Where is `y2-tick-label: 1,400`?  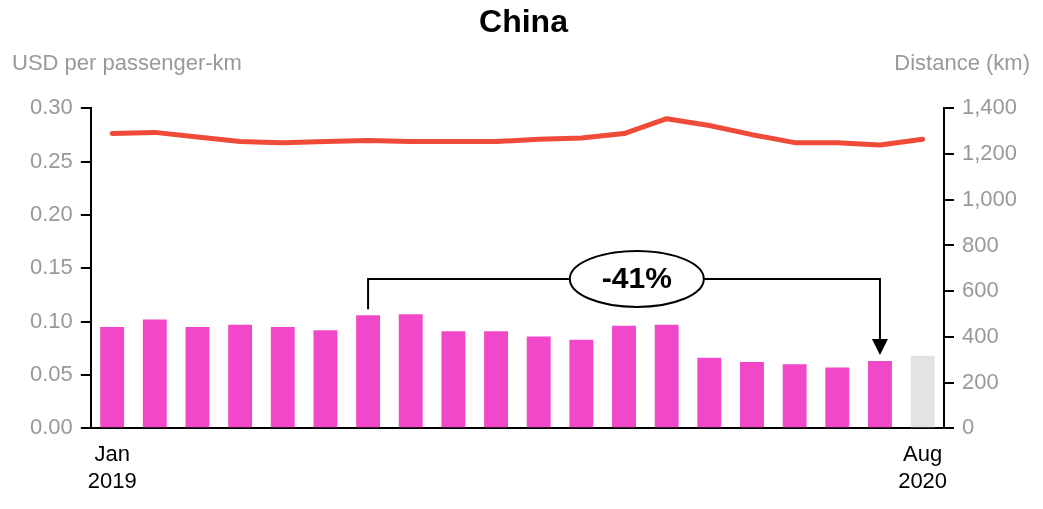 y2-tick-label: 1,400 is located at coordinates (989, 107).